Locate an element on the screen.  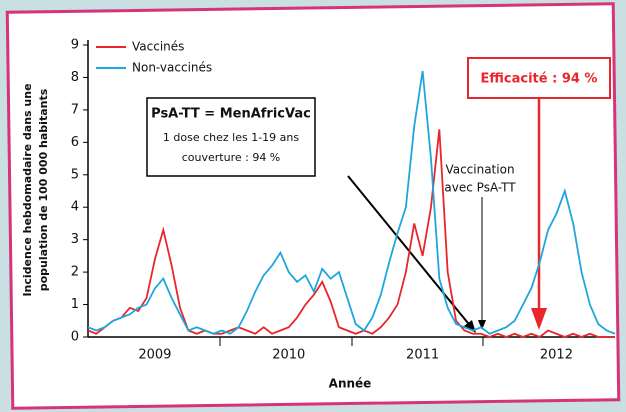
annotation: Vaccination is located at coordinates (479, 170).